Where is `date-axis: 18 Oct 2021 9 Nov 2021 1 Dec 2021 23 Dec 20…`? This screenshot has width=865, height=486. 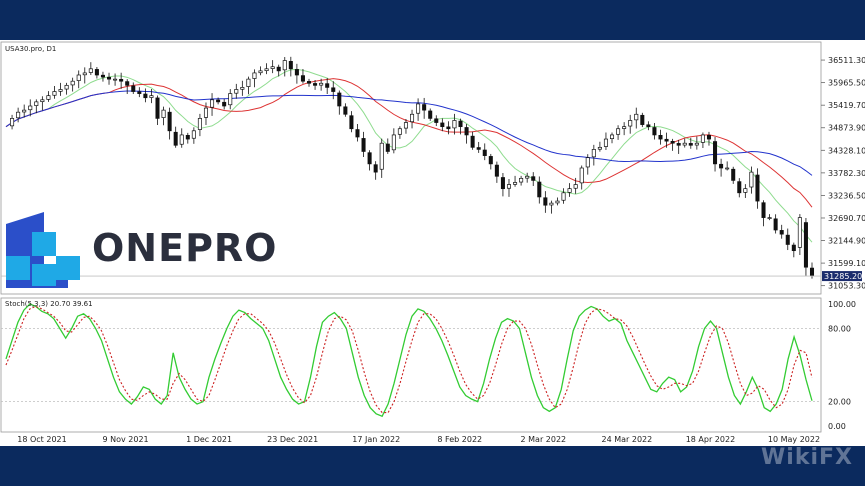
date-axis: 18 Oct 2021 9 Nov 2021 1 Dec 2021 23 Dec 20… is located at coordinates (418, 439).